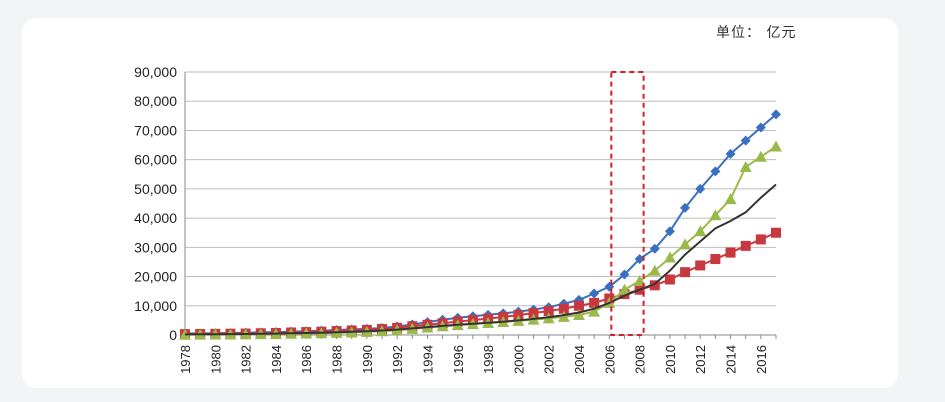 This screenshot has height=402, width=945. I want to click on x-tick-label: 1996, so click(458, 359).